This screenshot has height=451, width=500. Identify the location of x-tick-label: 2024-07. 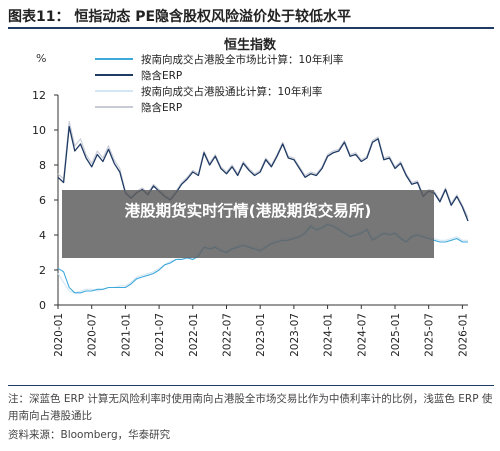
(362, 335).